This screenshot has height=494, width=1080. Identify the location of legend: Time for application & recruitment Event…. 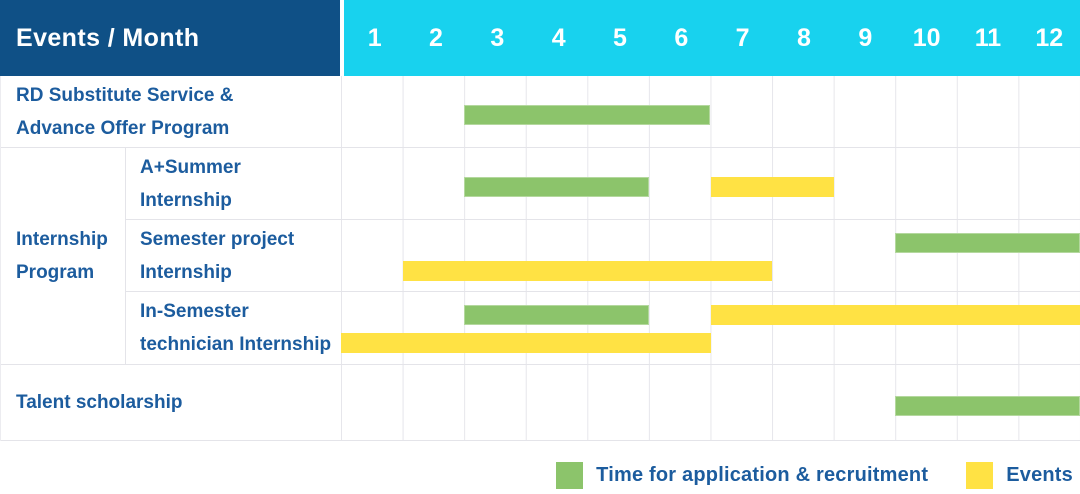
(540, 467).